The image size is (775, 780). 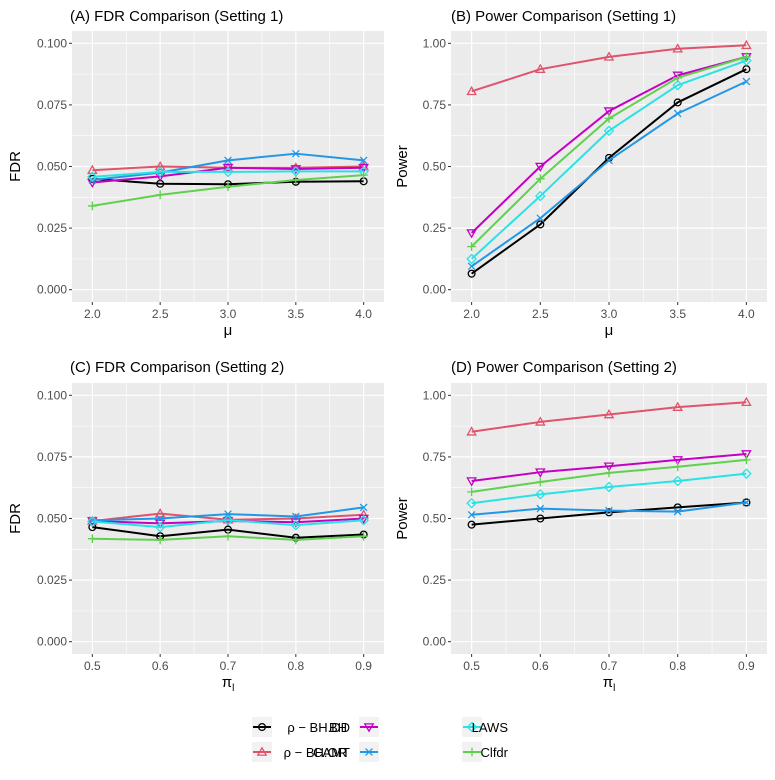 What do you see at coordinates (52, 105) in the screenshot?
I see `y-tick-label: 0.075` at bounding box center [52, 105].